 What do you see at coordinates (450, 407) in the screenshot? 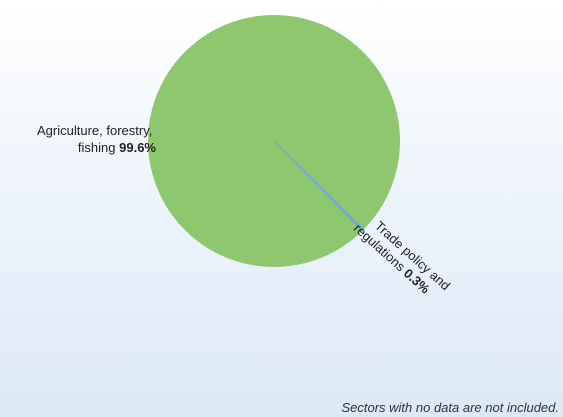
I see `footnote: Sectors with no data are not included.` at bounding box center [450, 407].